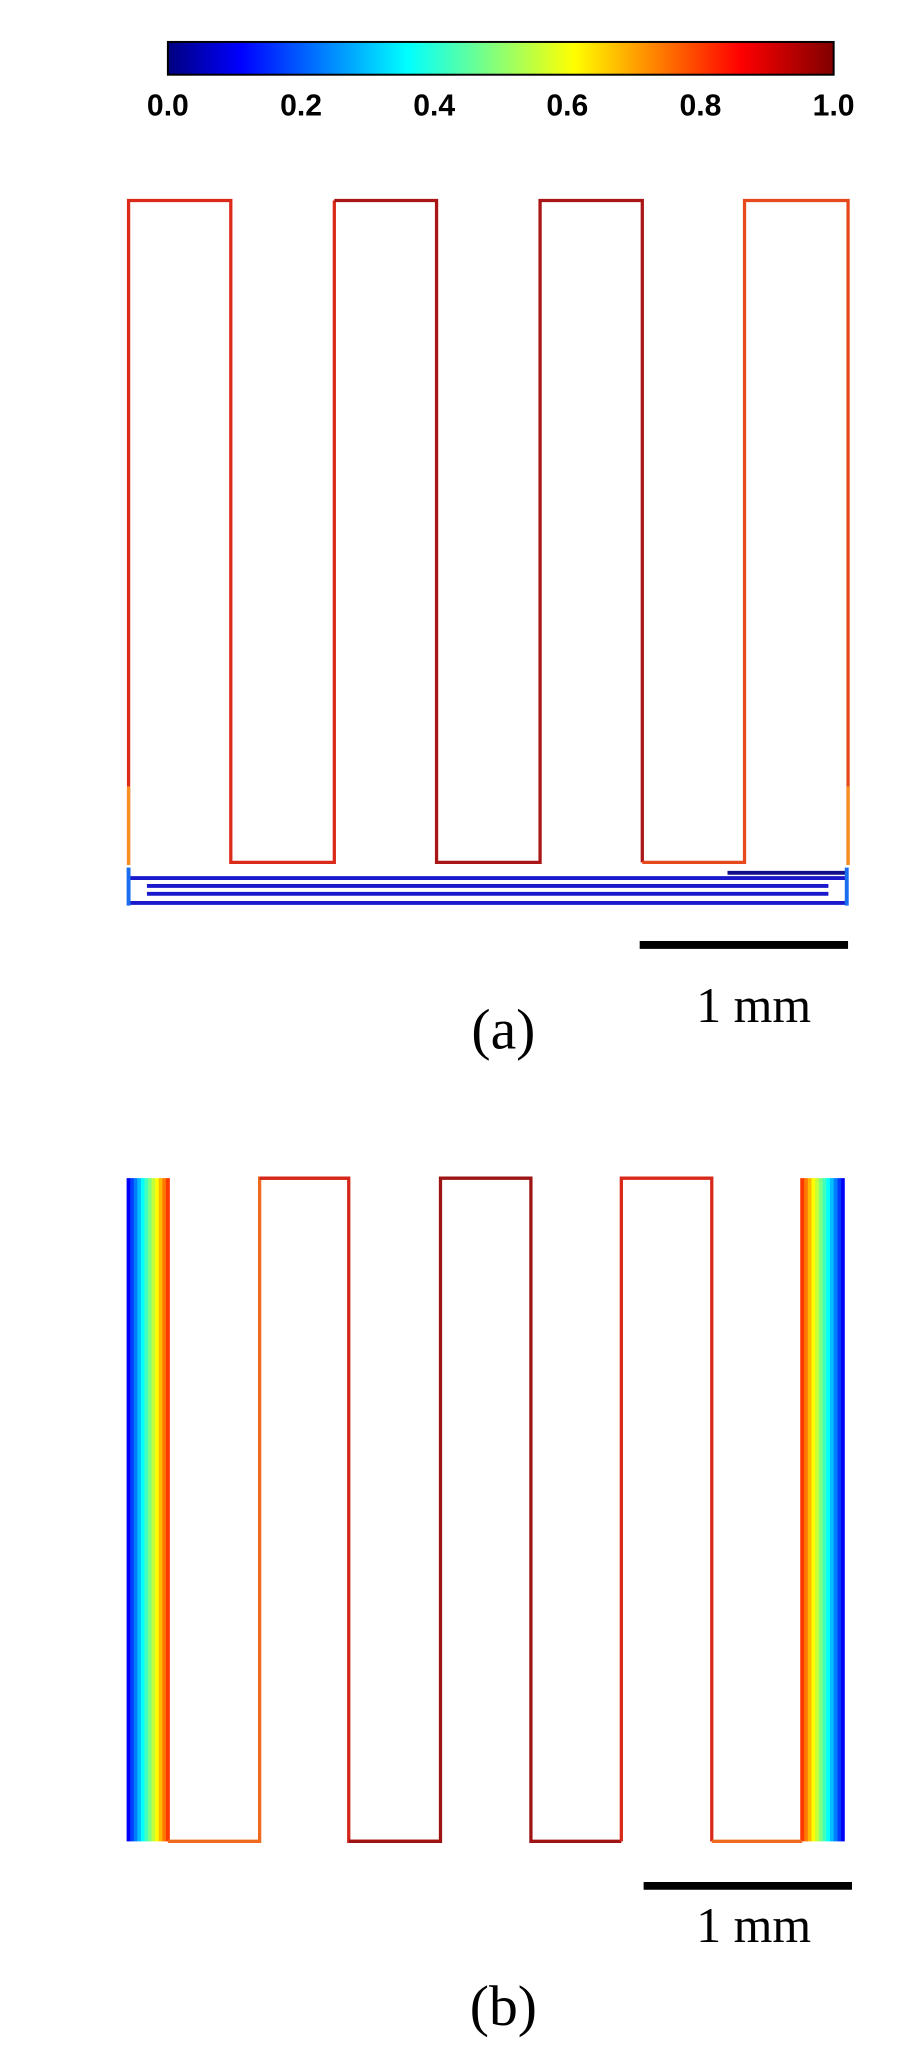  Describe the element at coordinates (503, 2006) in the screenshot. I see `caption: (b)` at that location.